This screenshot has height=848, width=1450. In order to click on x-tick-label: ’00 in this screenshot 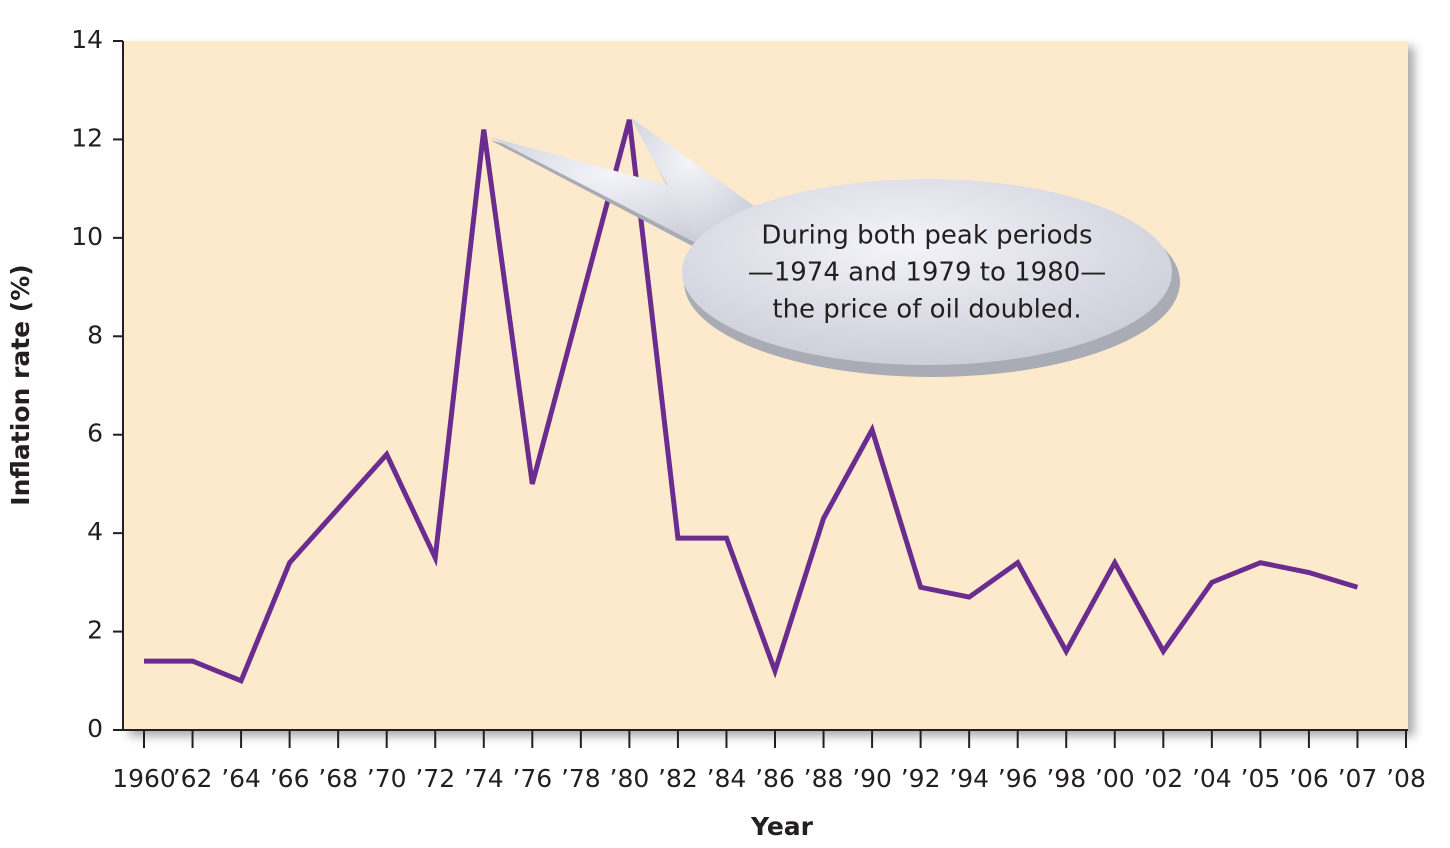, I will do `click(1115, 778)`.